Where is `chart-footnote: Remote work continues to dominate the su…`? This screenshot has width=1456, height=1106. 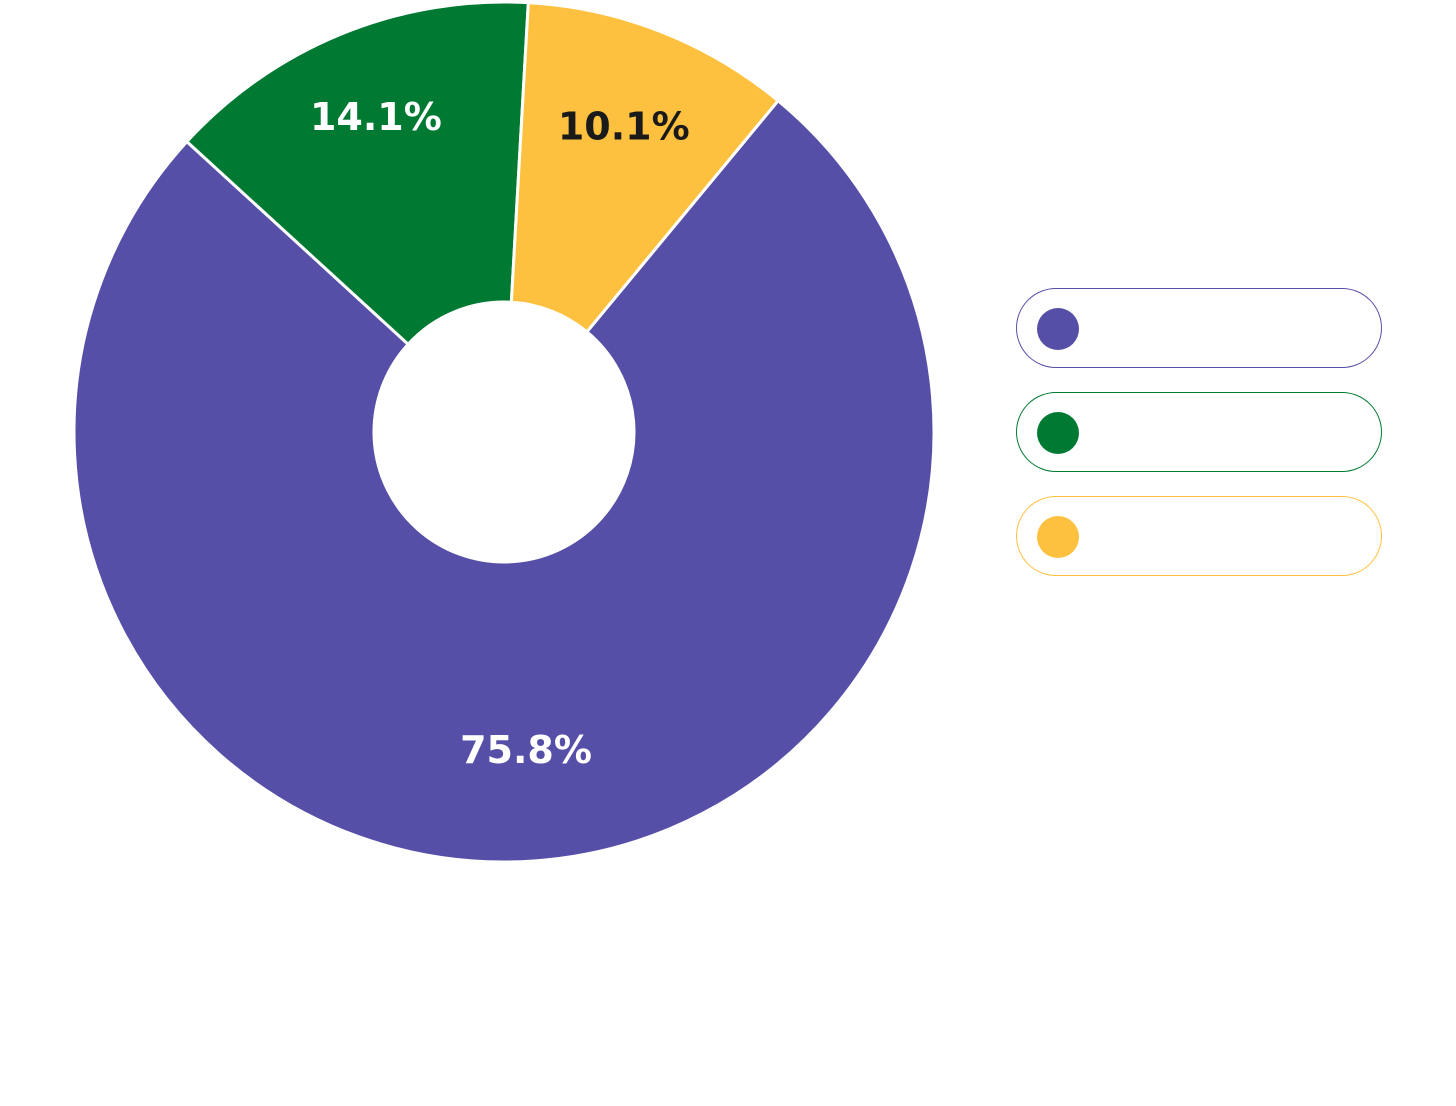
chart-footnote: Remote work continues to dominate the su… is located at coordinates (728, 1028).